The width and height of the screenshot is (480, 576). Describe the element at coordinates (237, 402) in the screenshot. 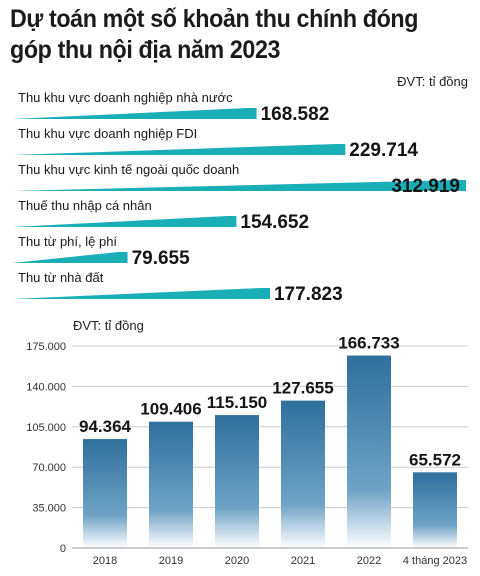

I see `data-label: 115.150` at that location.